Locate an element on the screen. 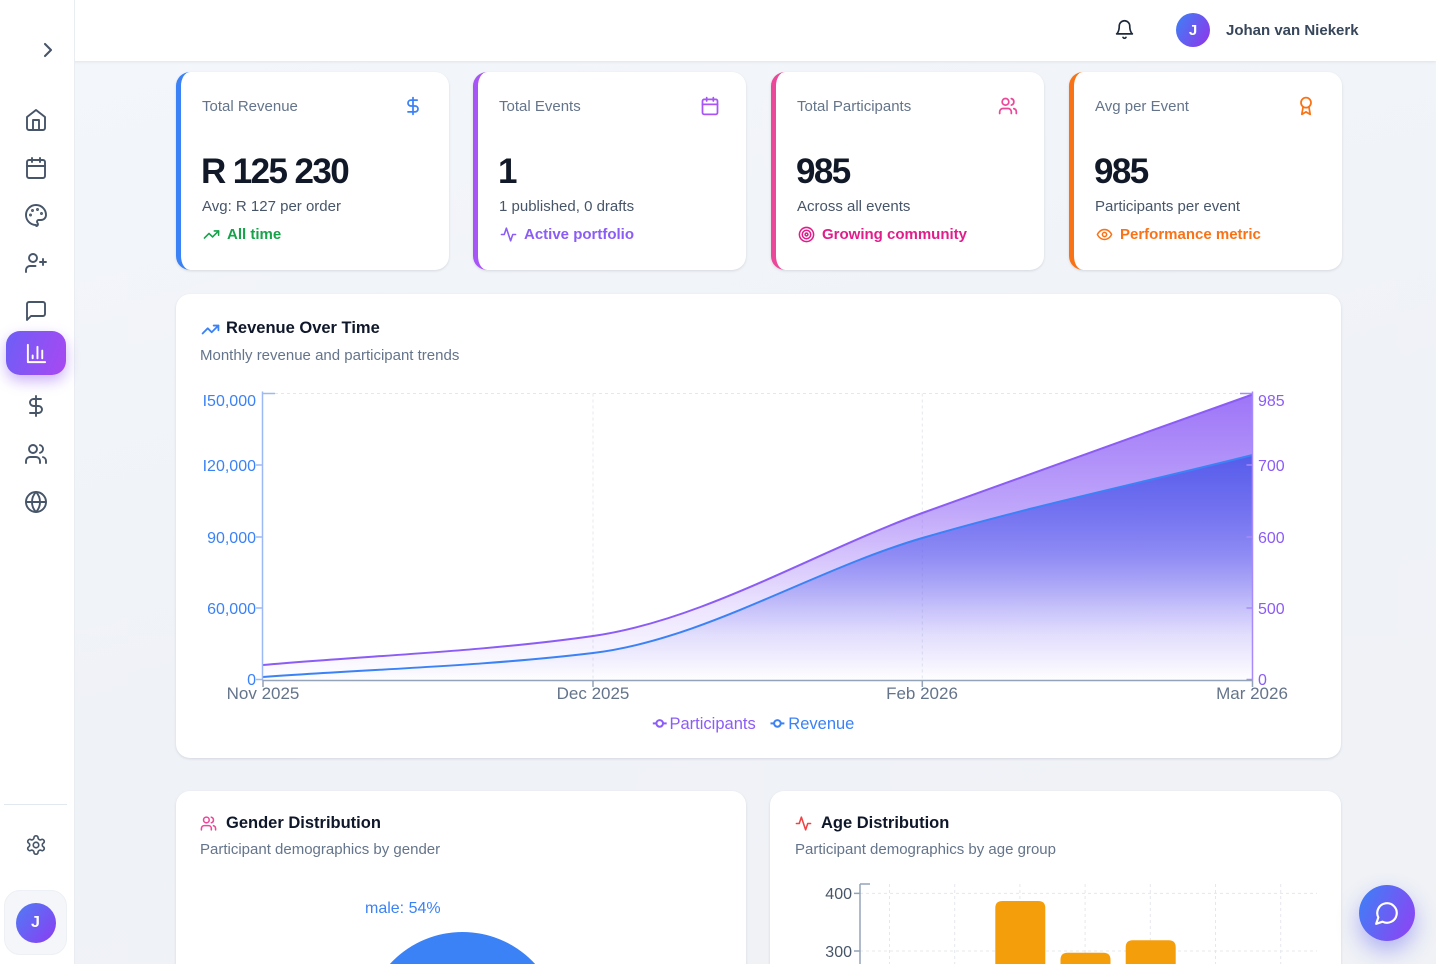 Image resolution: width=1436 pixels, height=964 pixels. svg-text: I20,000 is located at coordinates (229, 466).